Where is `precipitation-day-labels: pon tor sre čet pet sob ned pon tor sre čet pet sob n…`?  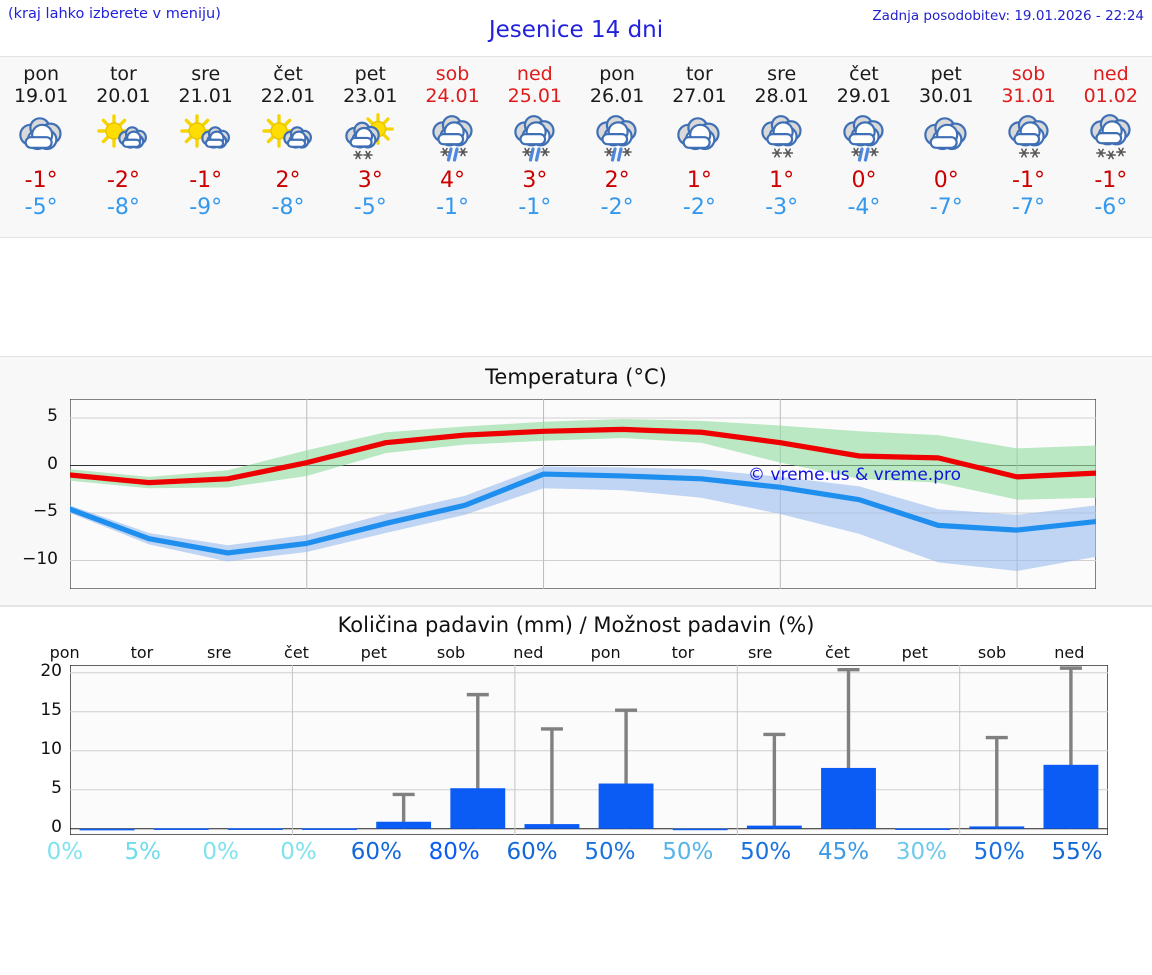
precipitation-day-labels: pon tor sre čet pet sob ned pon tor sre čet pet sob n… is located at coordinates (567, 652).